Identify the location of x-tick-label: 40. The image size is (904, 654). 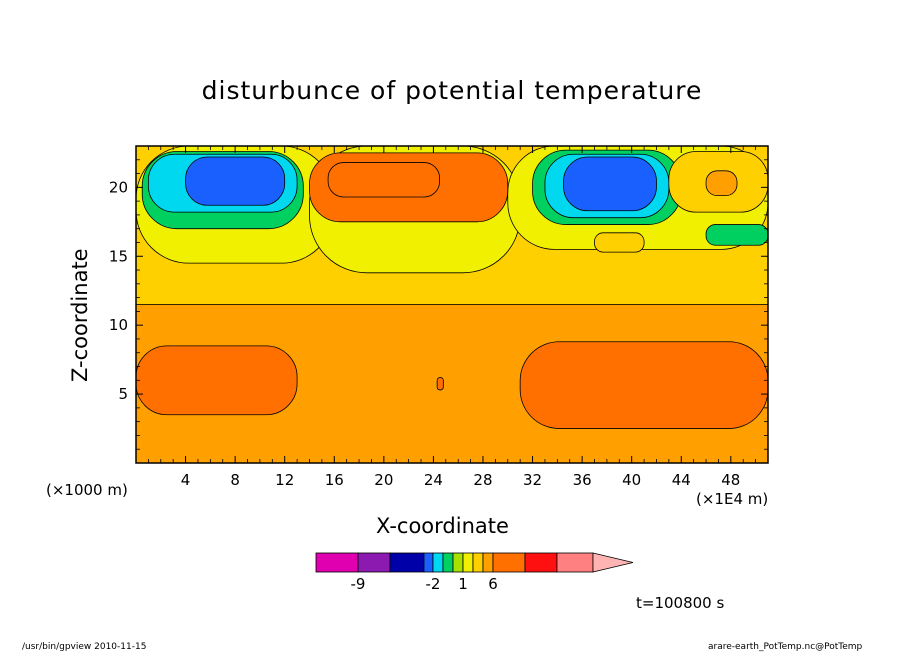
(631, 480).